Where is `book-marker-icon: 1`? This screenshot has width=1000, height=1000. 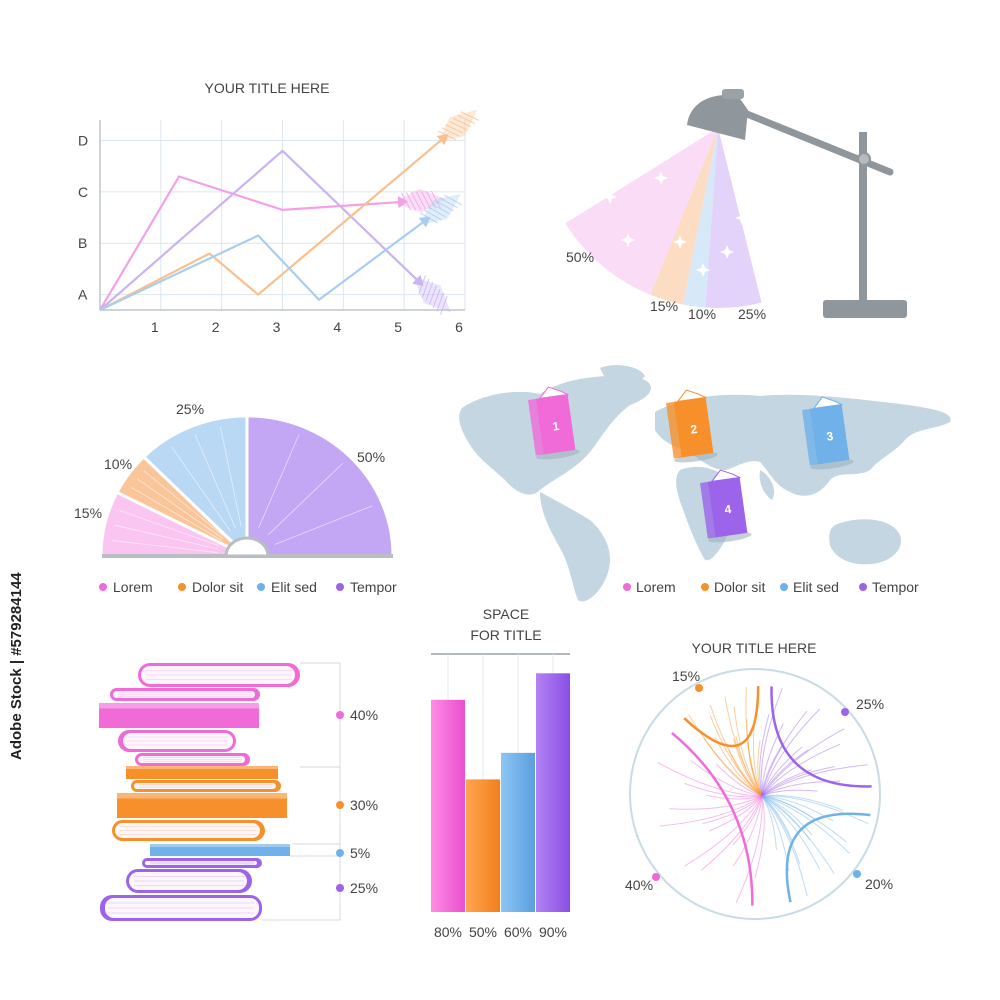 book-marker-icon: 1 is located at coordinates (554, 423).